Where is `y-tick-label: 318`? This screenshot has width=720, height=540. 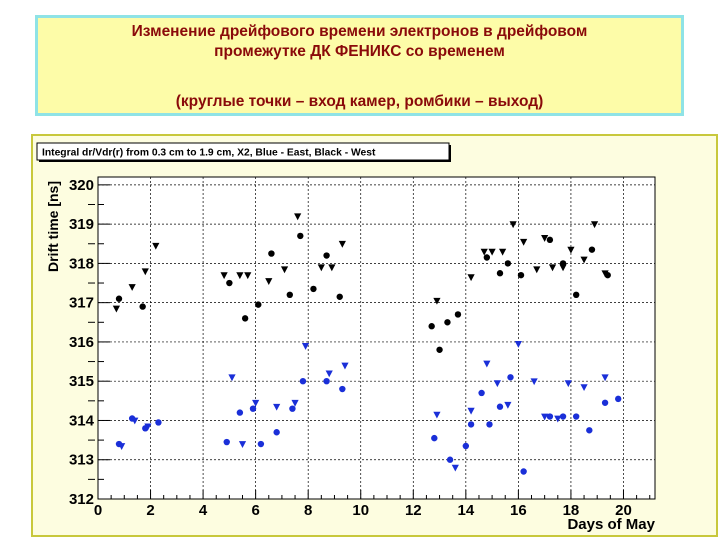 y-tick-label: 318 is located at coordinates (81, 263).